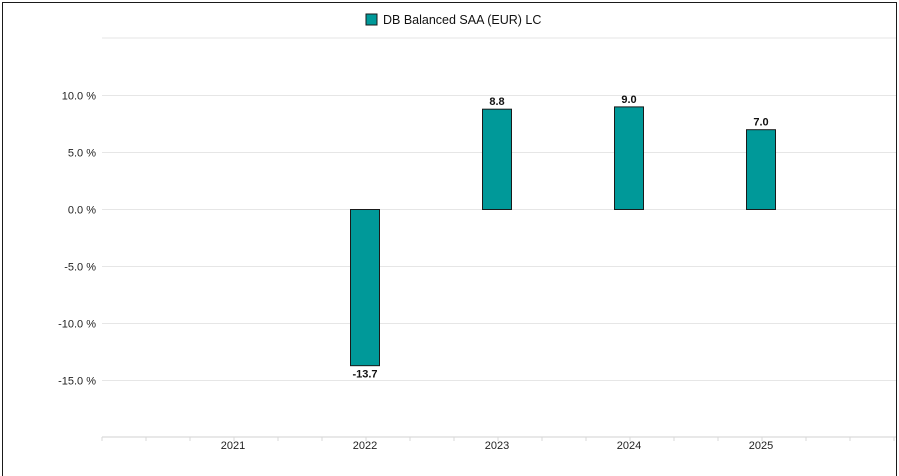 The height and width of the screenshot is (476, 899). I want to click on bar-2023, so click(497, 159).